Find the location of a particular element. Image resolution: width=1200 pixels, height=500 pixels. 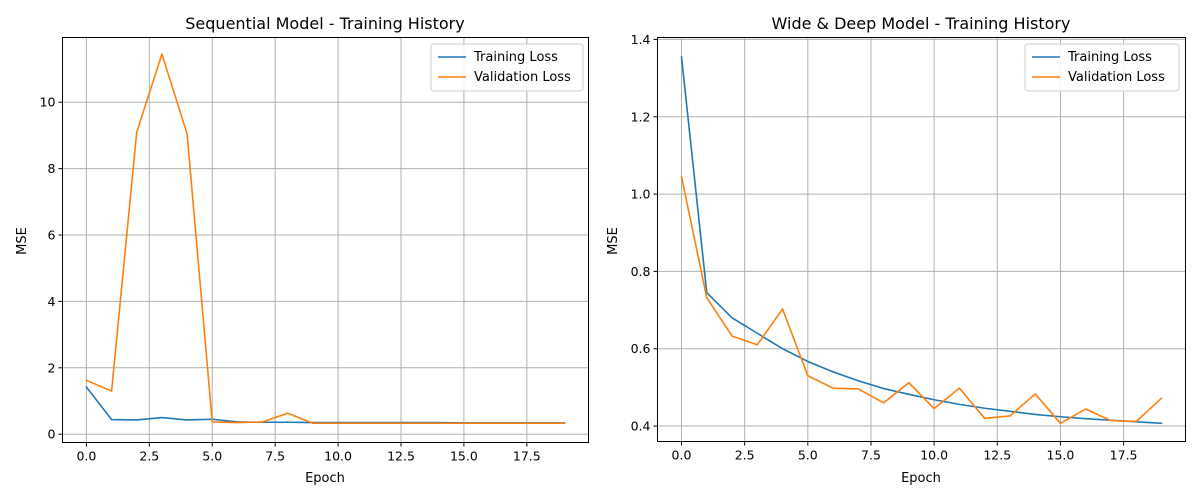

y-tick-label: 2 is located at coordinates (52, 367).